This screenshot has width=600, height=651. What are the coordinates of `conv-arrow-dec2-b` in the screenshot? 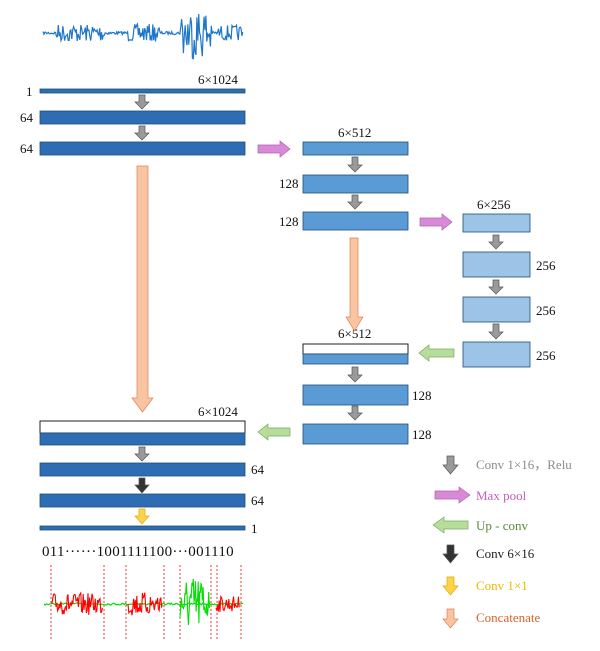 It's located at (355, 413).